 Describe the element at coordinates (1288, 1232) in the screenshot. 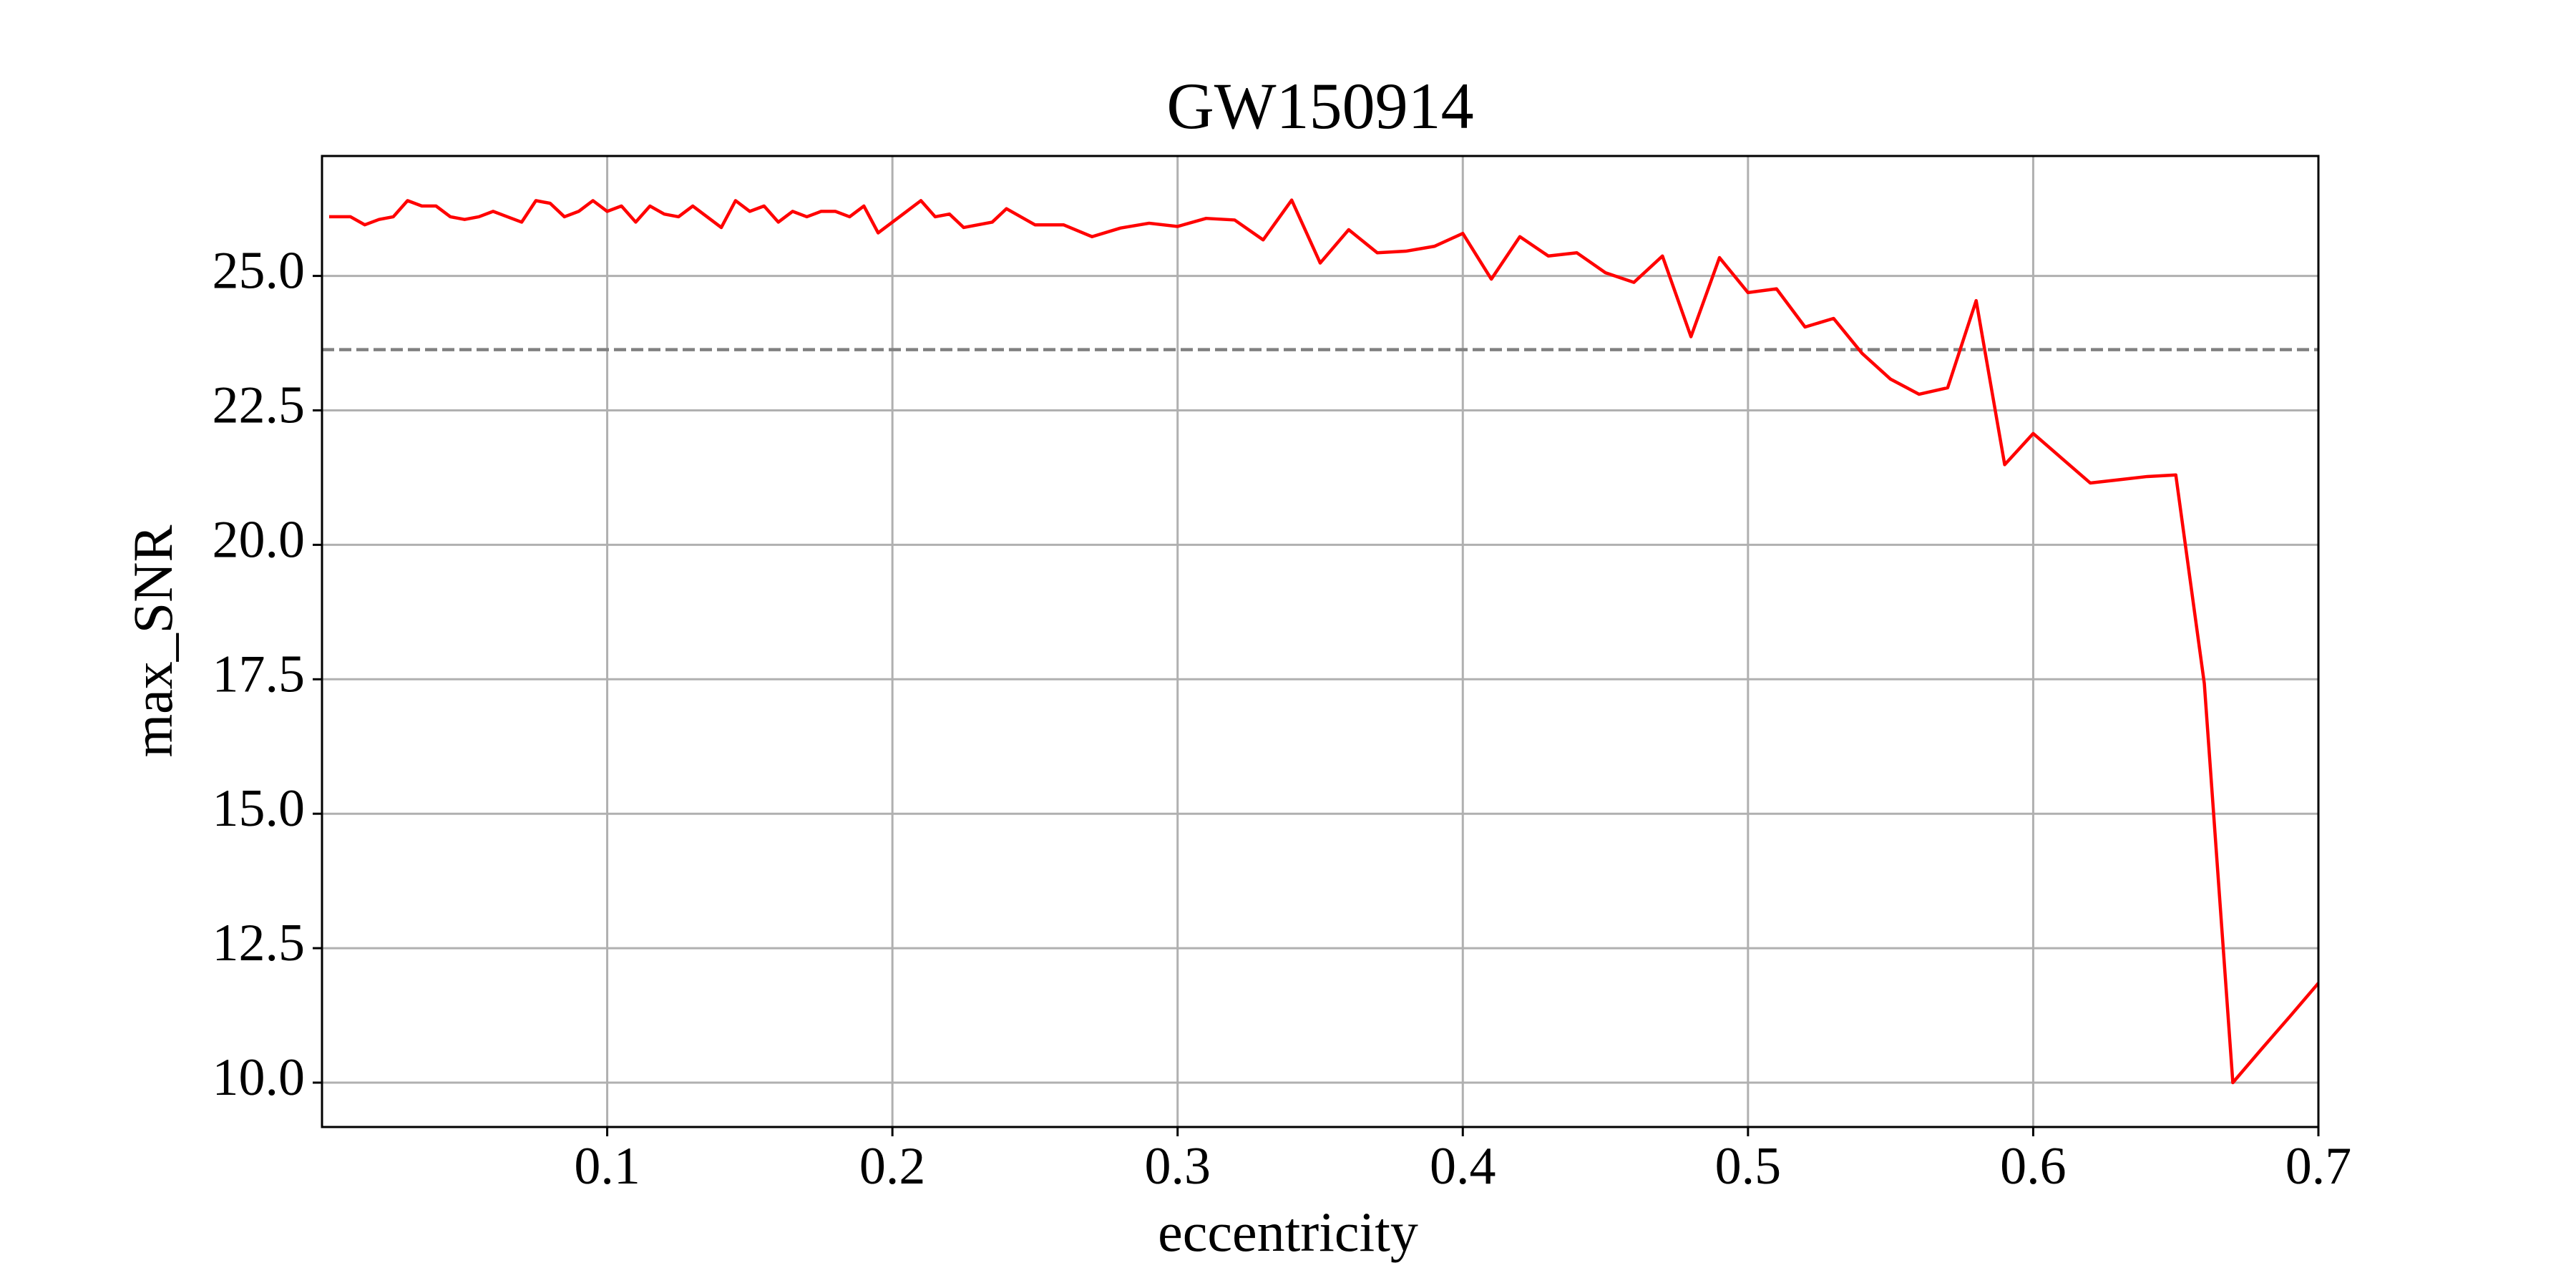

I see `x-axis-label: eccentricity` at that location.